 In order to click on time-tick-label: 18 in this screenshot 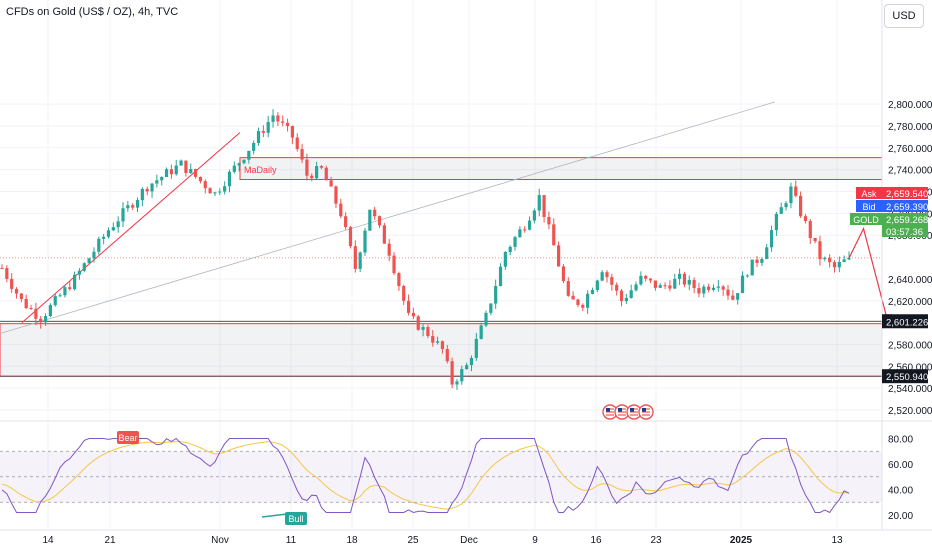, I will do `click(352, 540)`.